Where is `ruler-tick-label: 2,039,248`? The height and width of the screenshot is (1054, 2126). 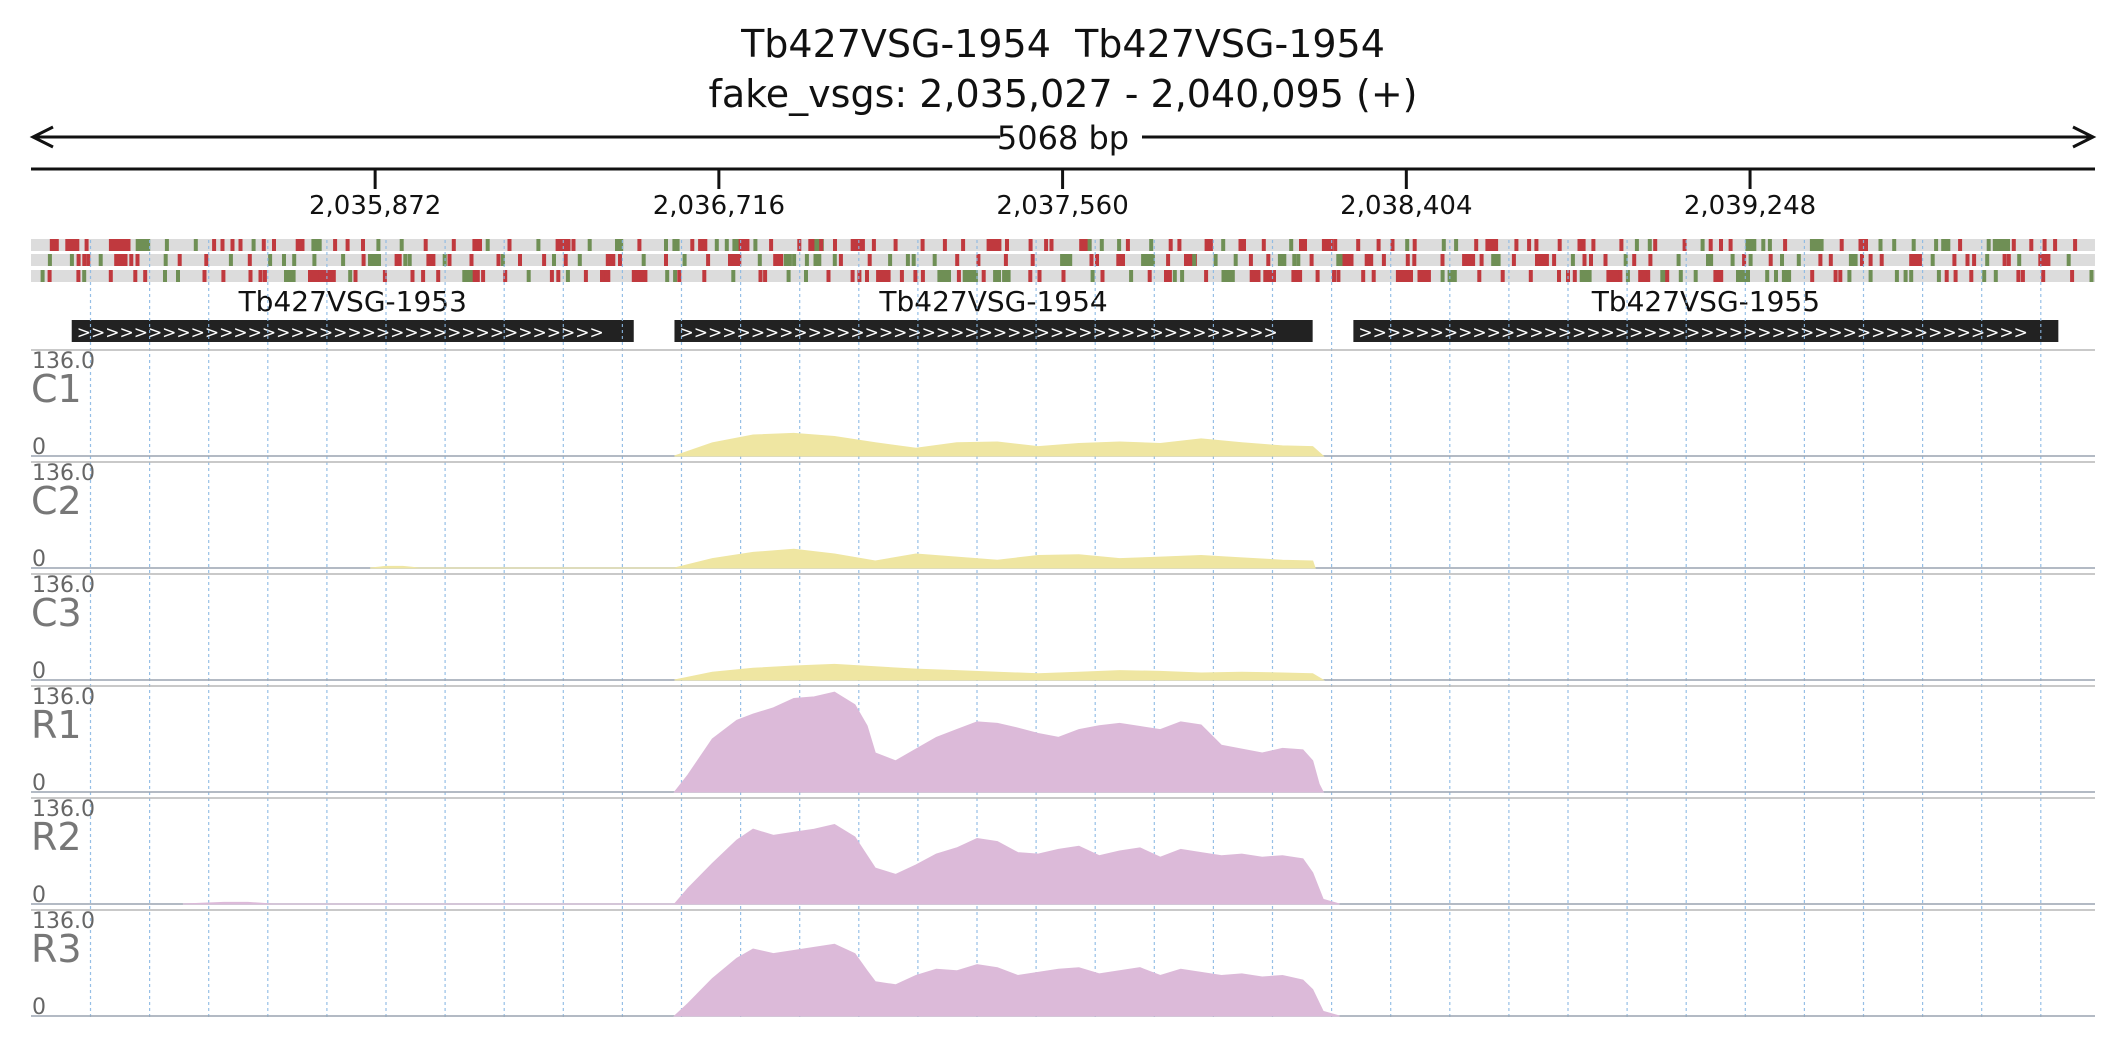
ruler-tick-label: 2,039,248 is located at coordinates (1750, 206).